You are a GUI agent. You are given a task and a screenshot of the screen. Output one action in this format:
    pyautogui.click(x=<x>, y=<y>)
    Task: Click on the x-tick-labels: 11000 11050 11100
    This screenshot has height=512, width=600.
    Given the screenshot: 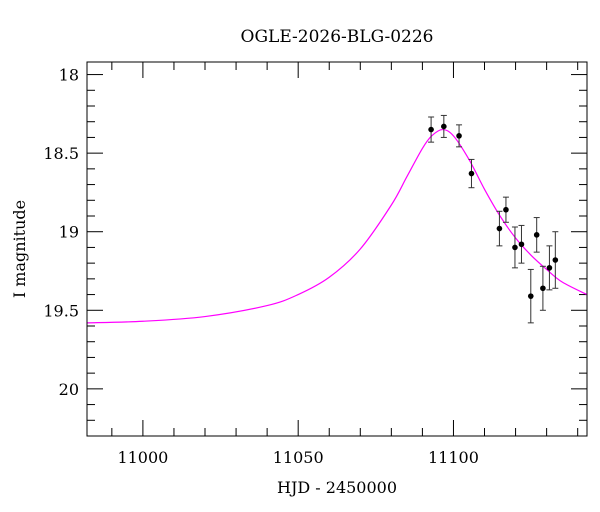 What is the action you would take?
    pyautogui.click(x=297, y=457)
    